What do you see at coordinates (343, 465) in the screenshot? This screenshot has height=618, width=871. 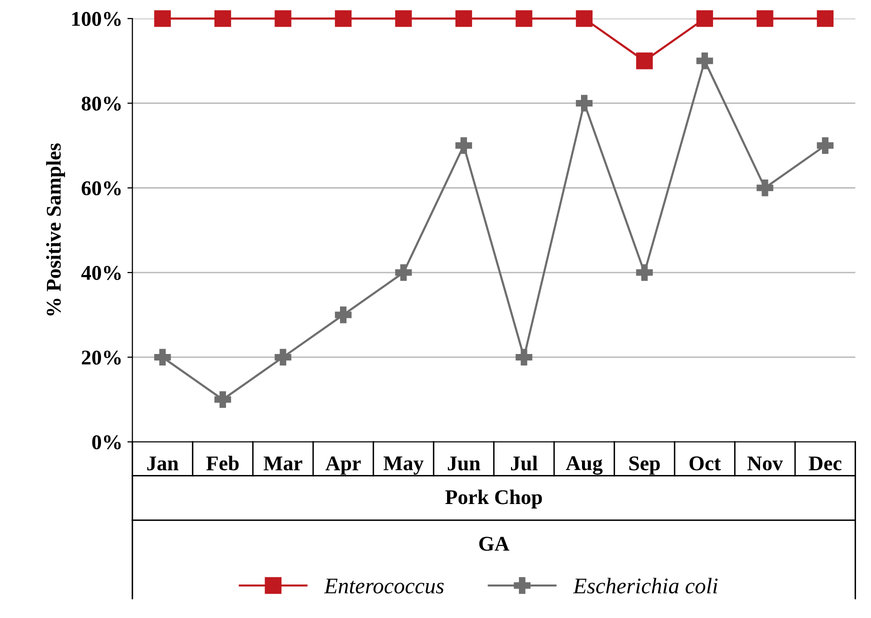 I see `x-tick-label: Apr` at bounding box center [343, 465].